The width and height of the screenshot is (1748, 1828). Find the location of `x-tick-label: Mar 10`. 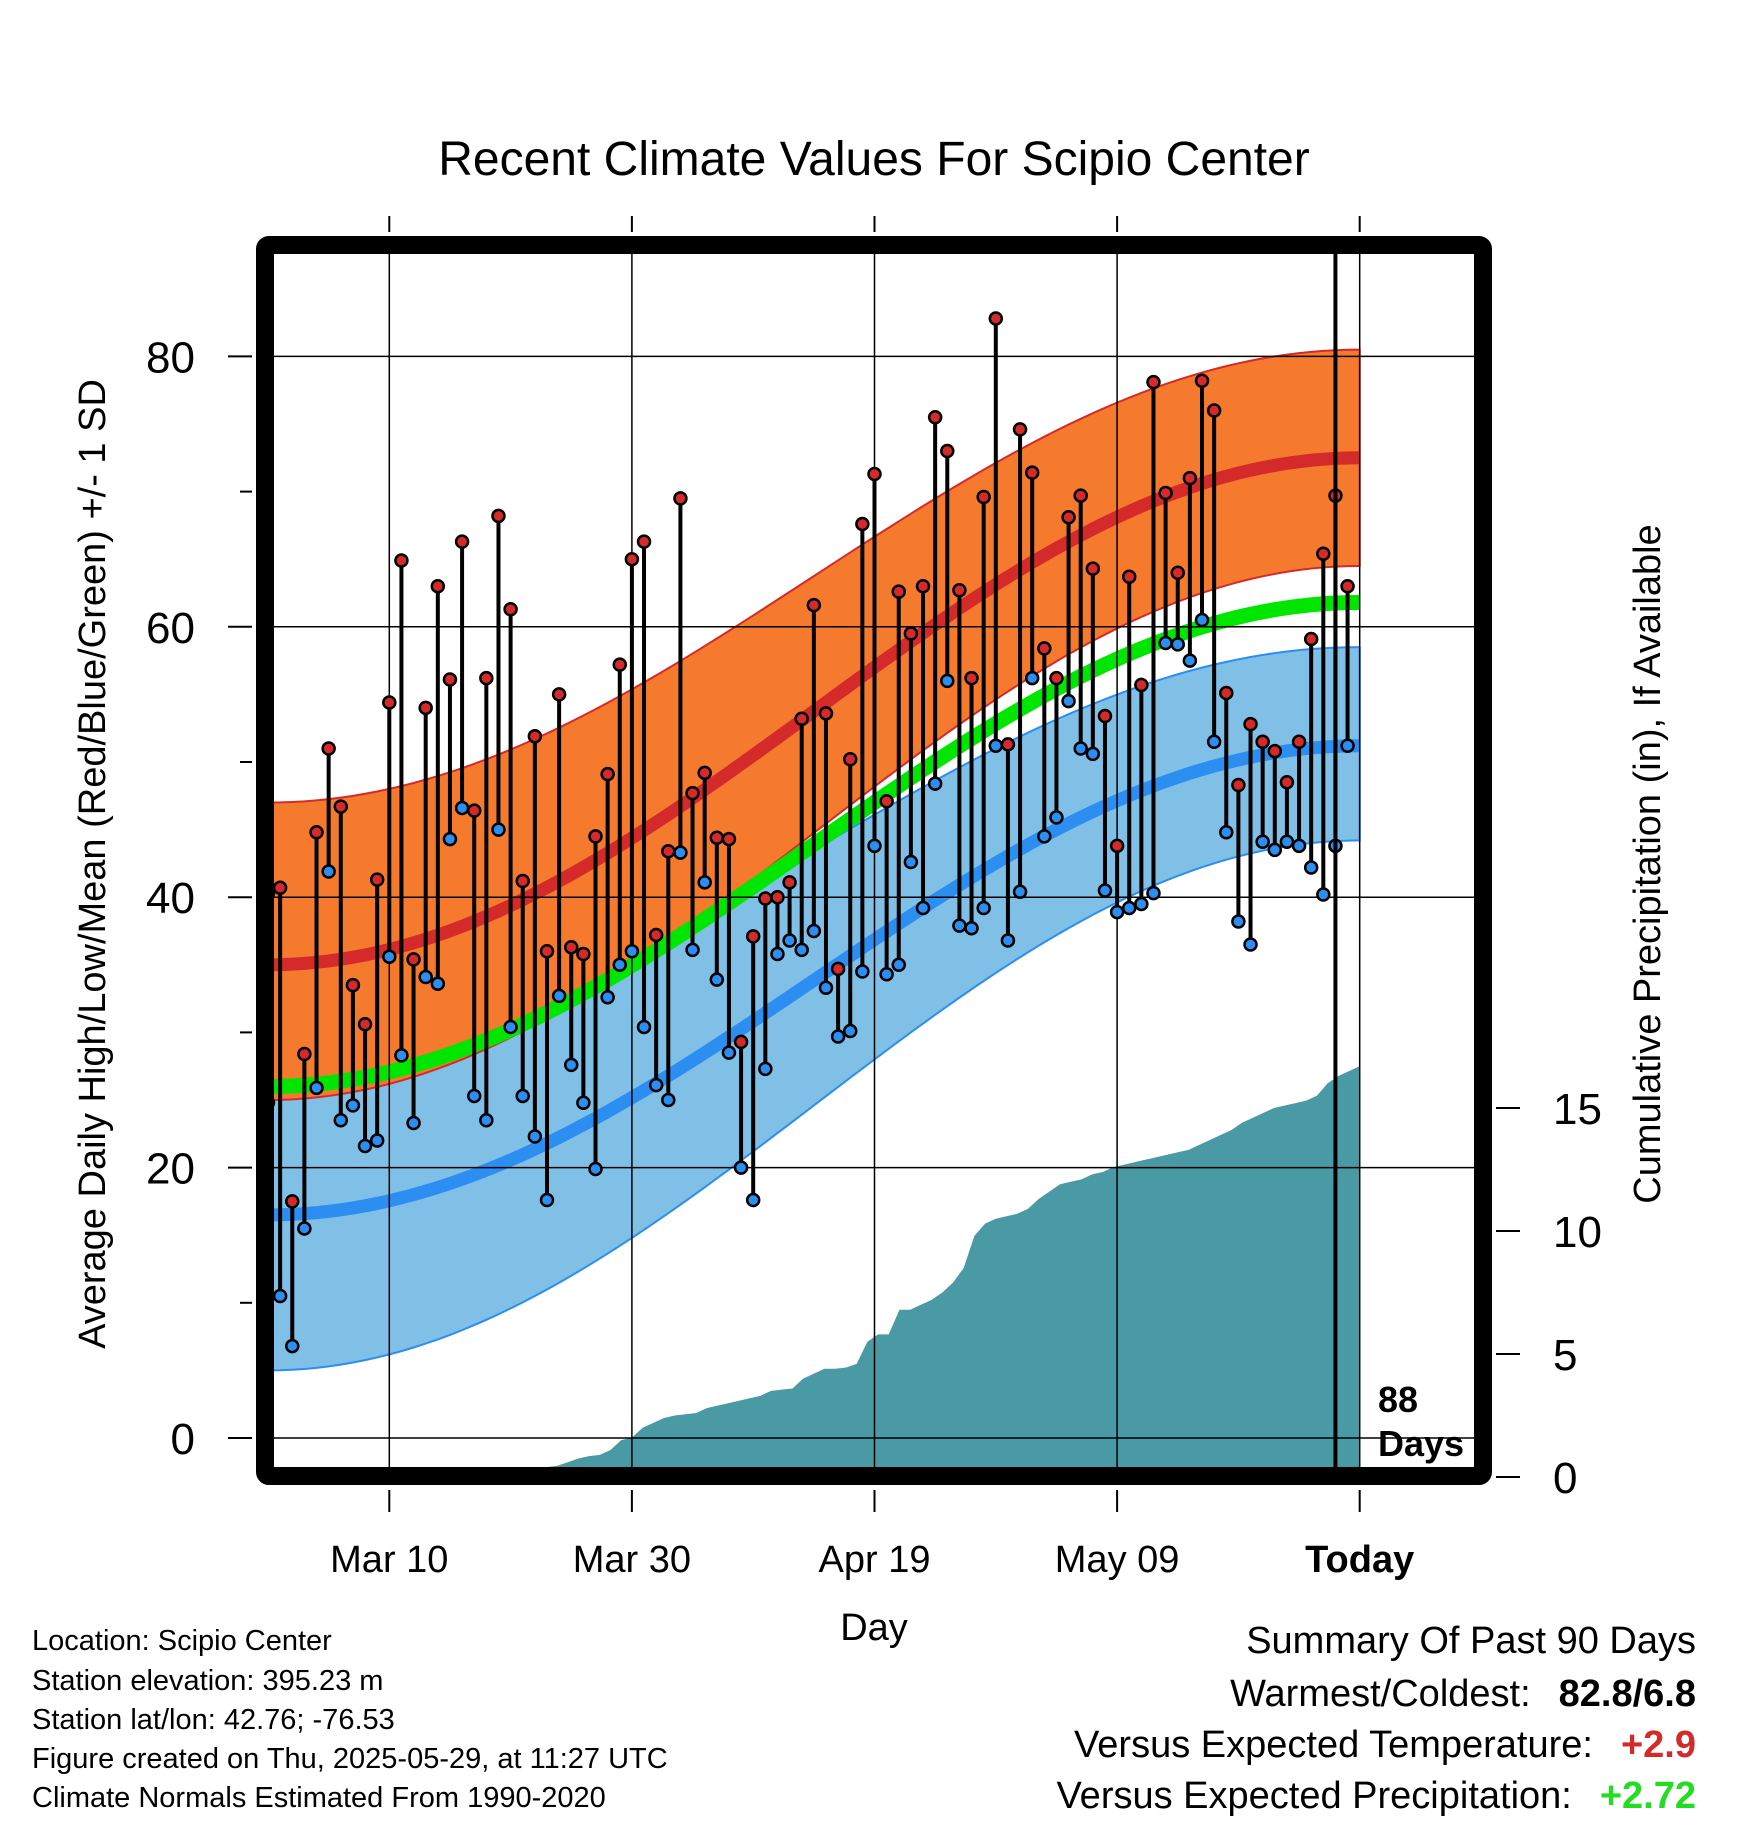

x-tick-label: Mar 10 is located at coordinates (389, 1560).